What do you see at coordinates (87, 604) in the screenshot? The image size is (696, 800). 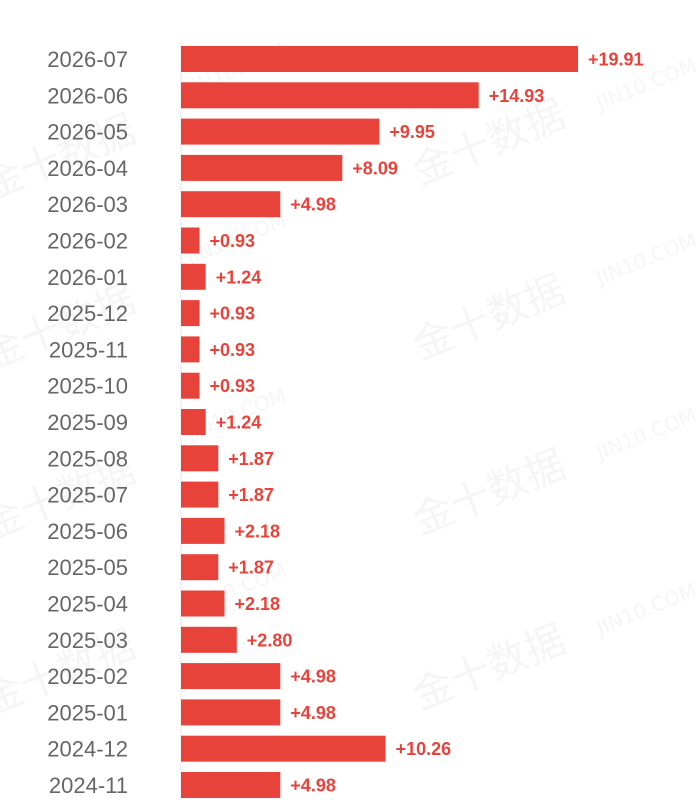 I see `category-label: 2025-04` at bounding box center [87, 604].